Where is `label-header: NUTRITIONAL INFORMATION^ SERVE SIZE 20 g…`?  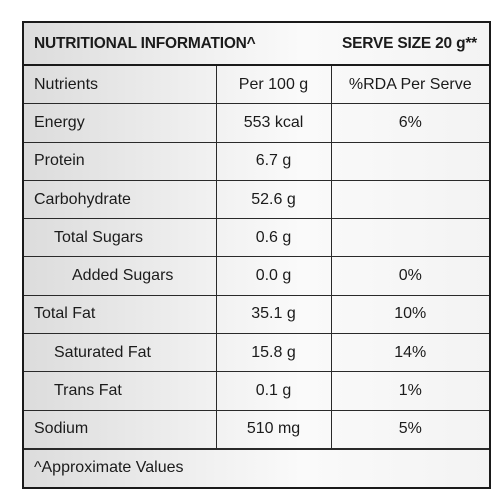 label-header: NUTRITIONAL INFORMATION^ SERVE SIZE 20 g… is located at coordinates (256, 44).